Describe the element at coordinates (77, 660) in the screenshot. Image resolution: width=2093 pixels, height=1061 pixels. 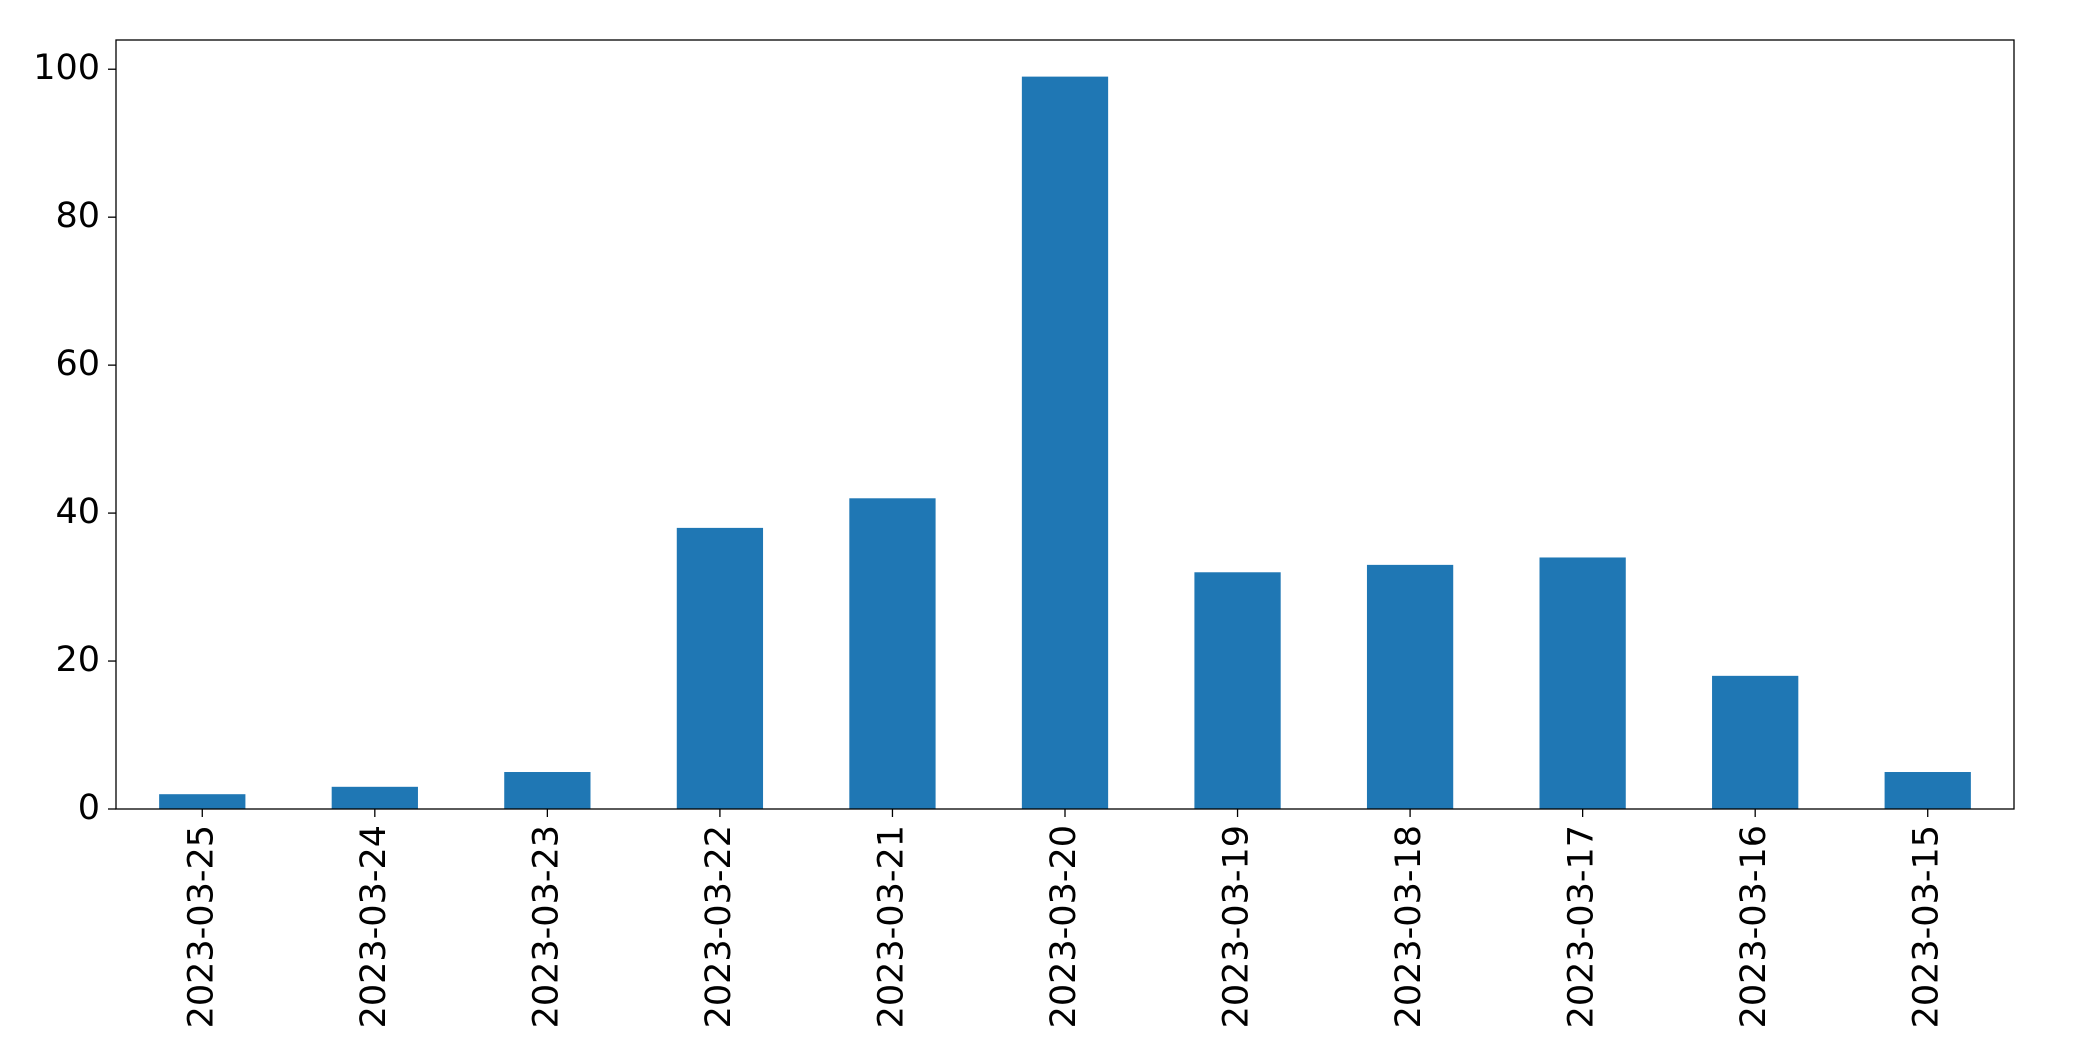
I see `y-tick-label: 20` at that location.